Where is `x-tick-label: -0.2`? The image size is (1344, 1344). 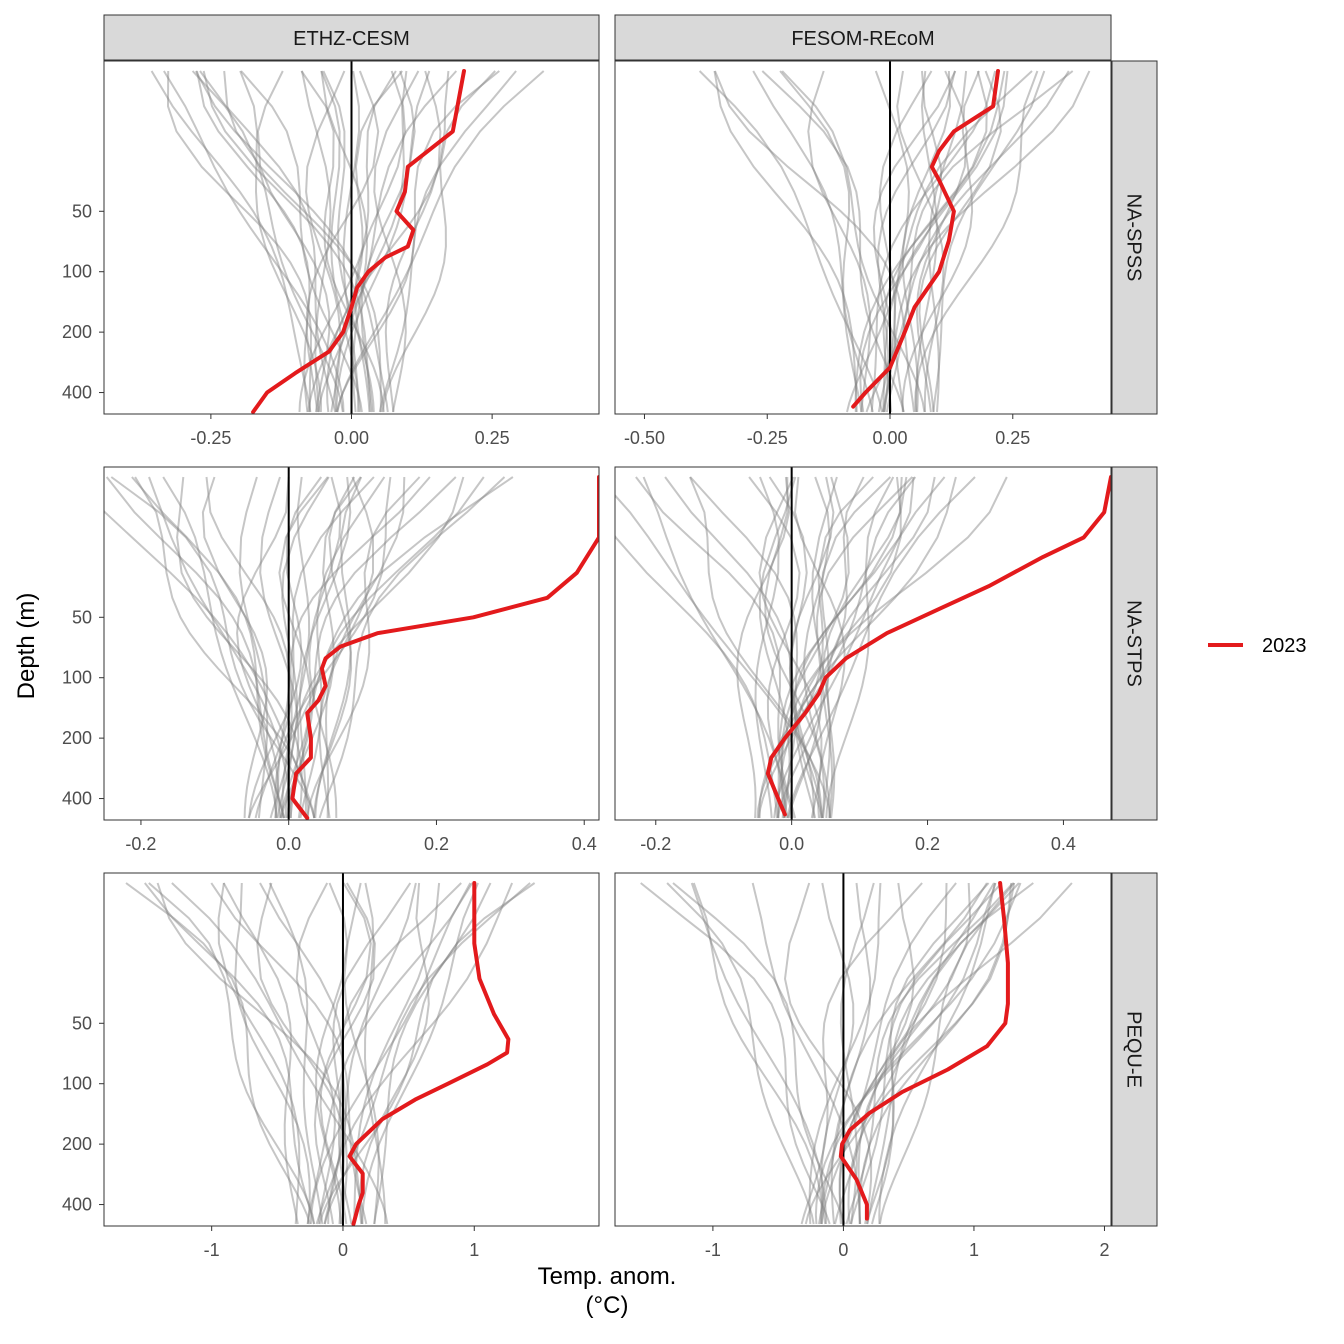 x-tick-label: -0.2 is located at coordinates (140, 844).